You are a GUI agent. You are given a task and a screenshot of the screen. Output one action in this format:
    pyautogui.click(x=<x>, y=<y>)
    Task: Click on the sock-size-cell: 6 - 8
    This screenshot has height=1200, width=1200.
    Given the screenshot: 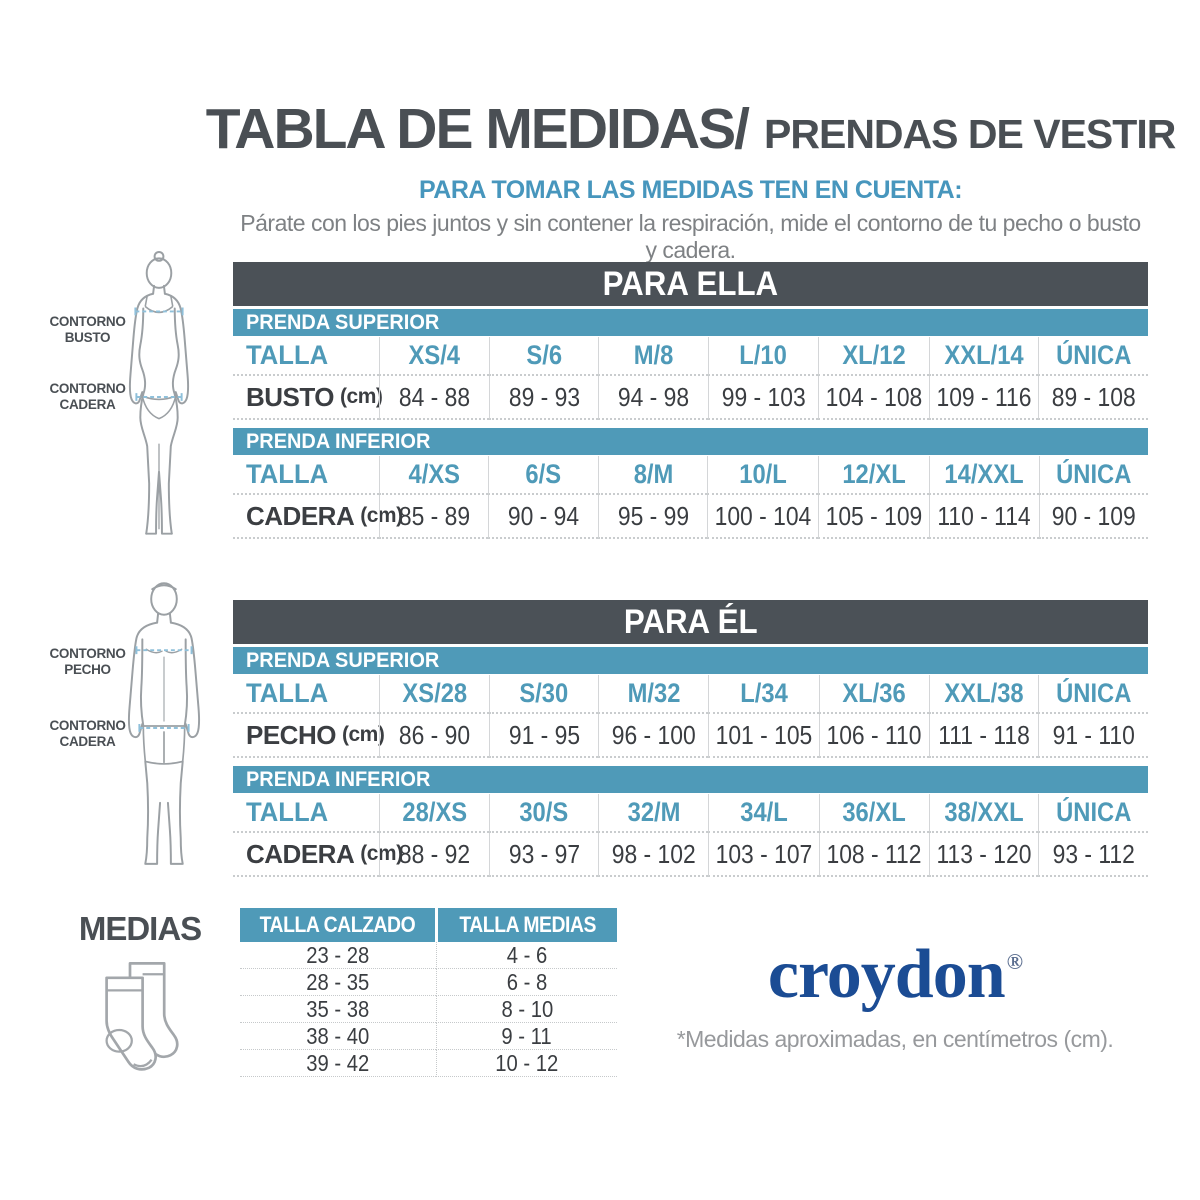 What is the action you would take?
    pyautogui.click(x=526, y=982)
    